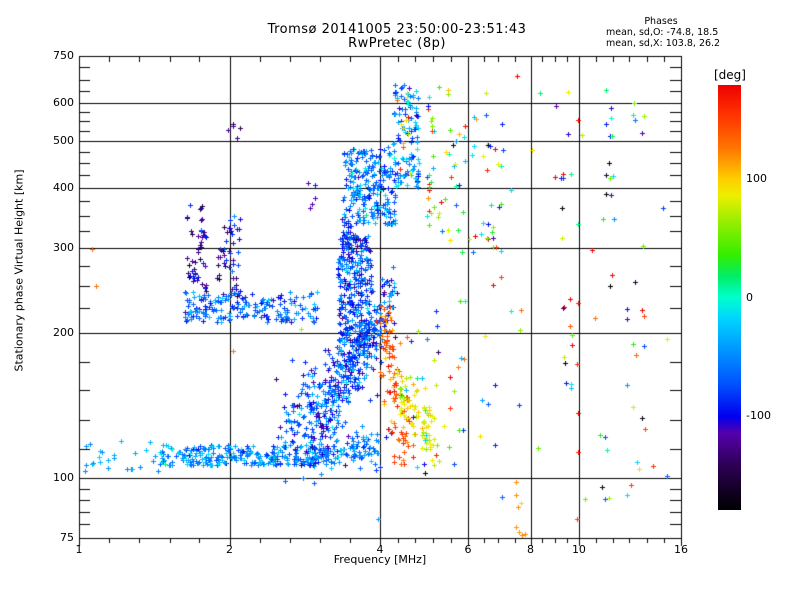  I want to click on colorbar-tick-label: 0, so click(749, 297).